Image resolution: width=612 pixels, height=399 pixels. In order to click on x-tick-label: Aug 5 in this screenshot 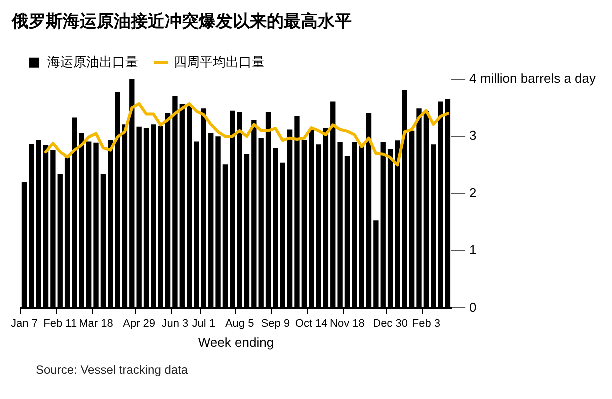, I will do `click(239, 324)`.